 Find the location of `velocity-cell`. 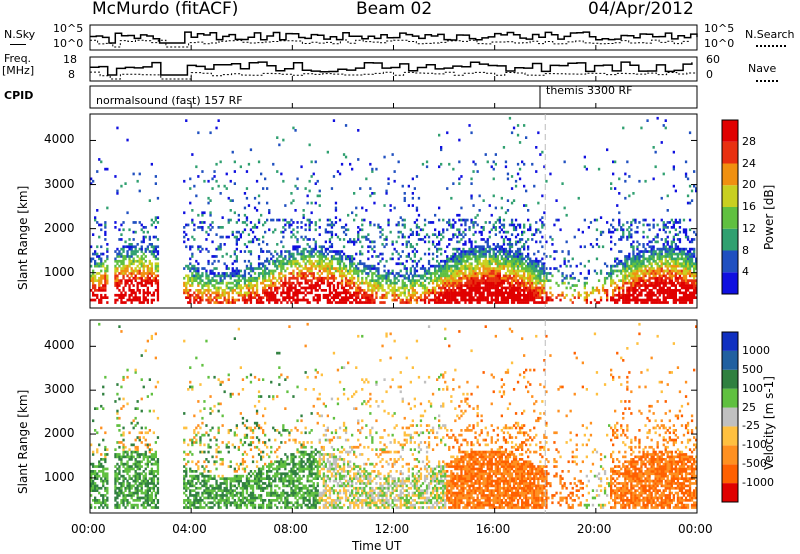

velocity-cell is located at coordinates (97, 503).